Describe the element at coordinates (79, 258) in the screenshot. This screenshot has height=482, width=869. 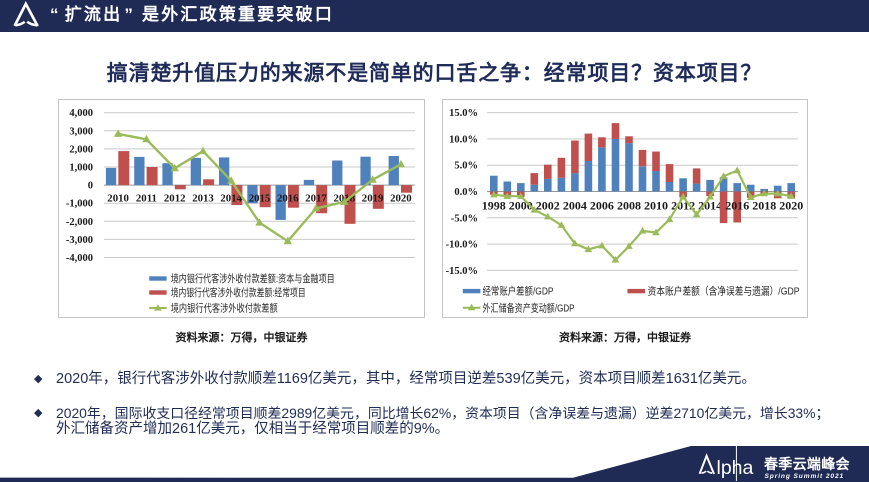
I see `svg-text: -4,000` at that location.